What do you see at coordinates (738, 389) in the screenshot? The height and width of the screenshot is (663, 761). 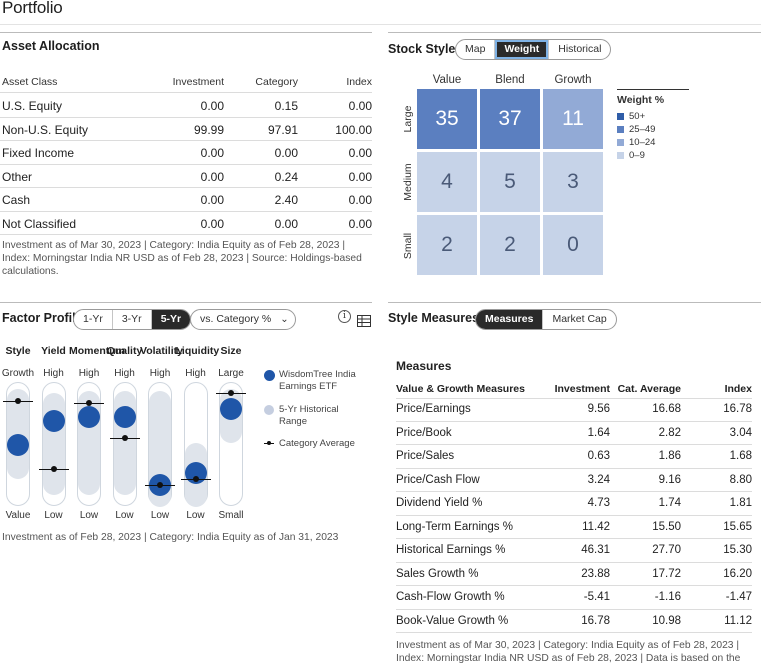 I see `col-m-index: Index` at bounding box center [738, 389].